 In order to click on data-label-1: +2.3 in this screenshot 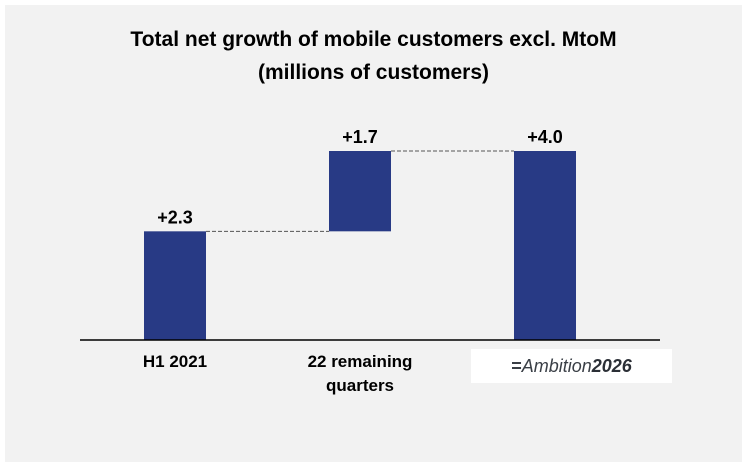, I will do `click(175, 217)`.